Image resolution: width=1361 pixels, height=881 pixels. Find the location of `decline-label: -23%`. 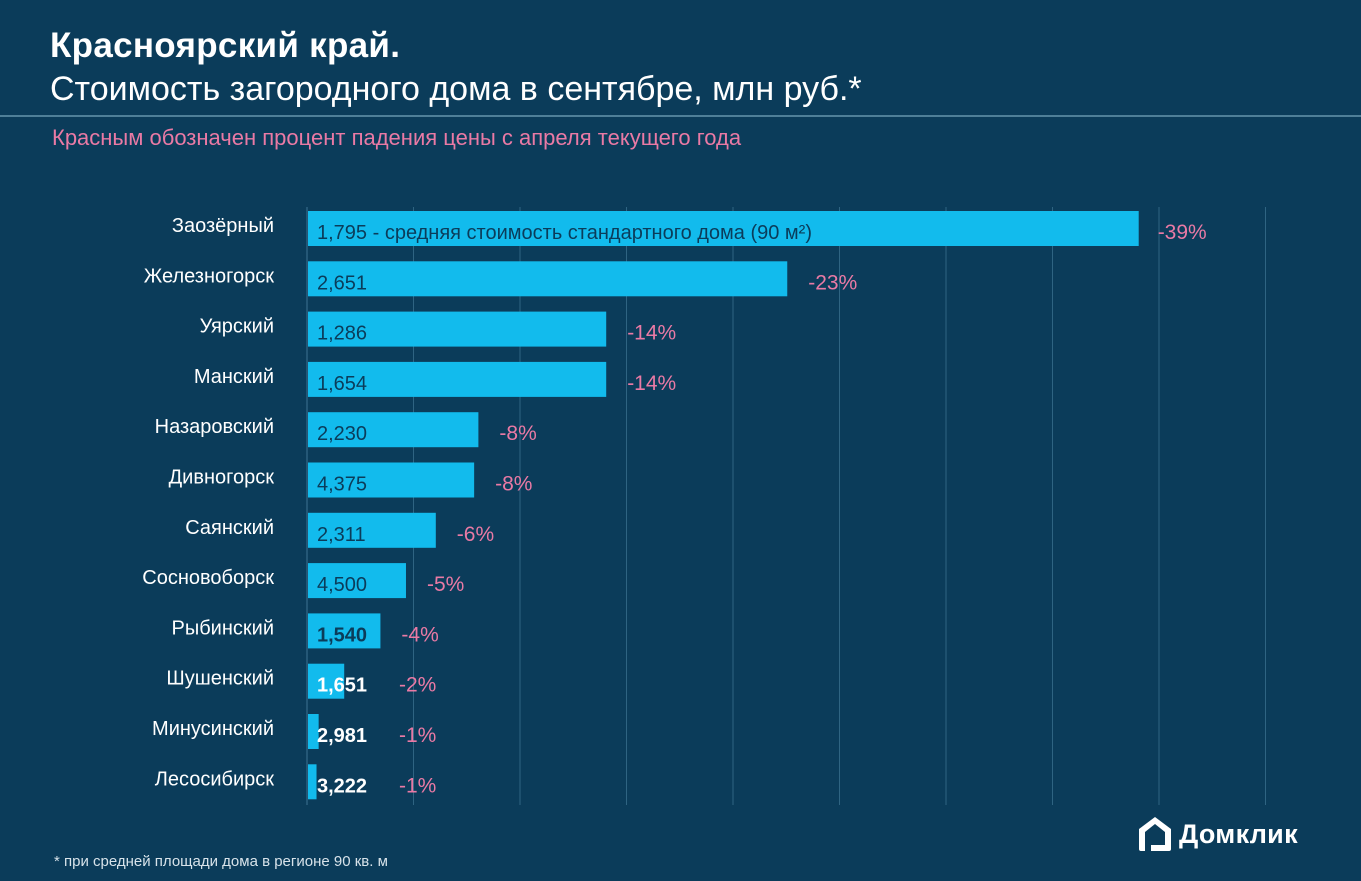

decline-label: -23% is located at coordinates (832, 282).